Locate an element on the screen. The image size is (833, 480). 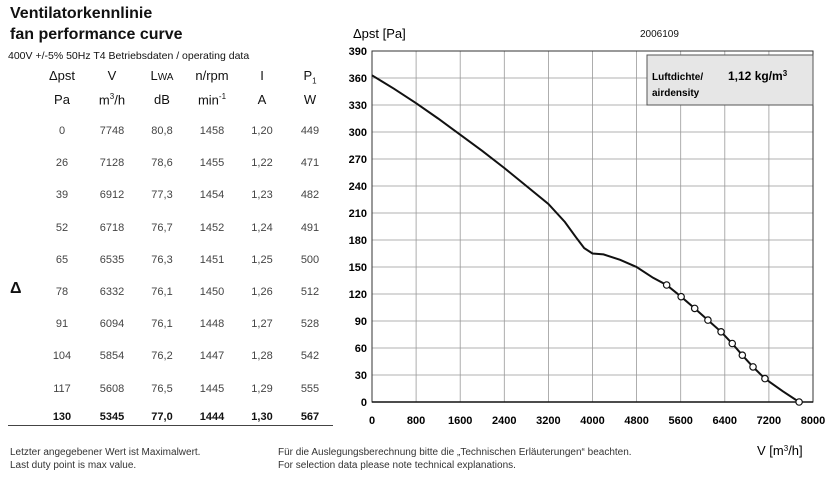
table-cell: 6535 is located at coordinates (112, 259).